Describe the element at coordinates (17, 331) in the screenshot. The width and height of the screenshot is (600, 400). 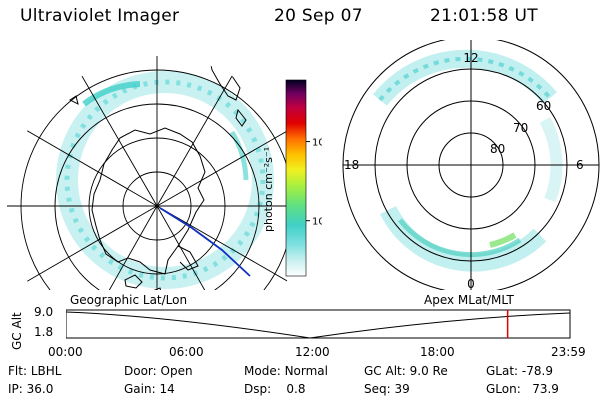
I see `altitude-ylabel: GC Alt` at that location.